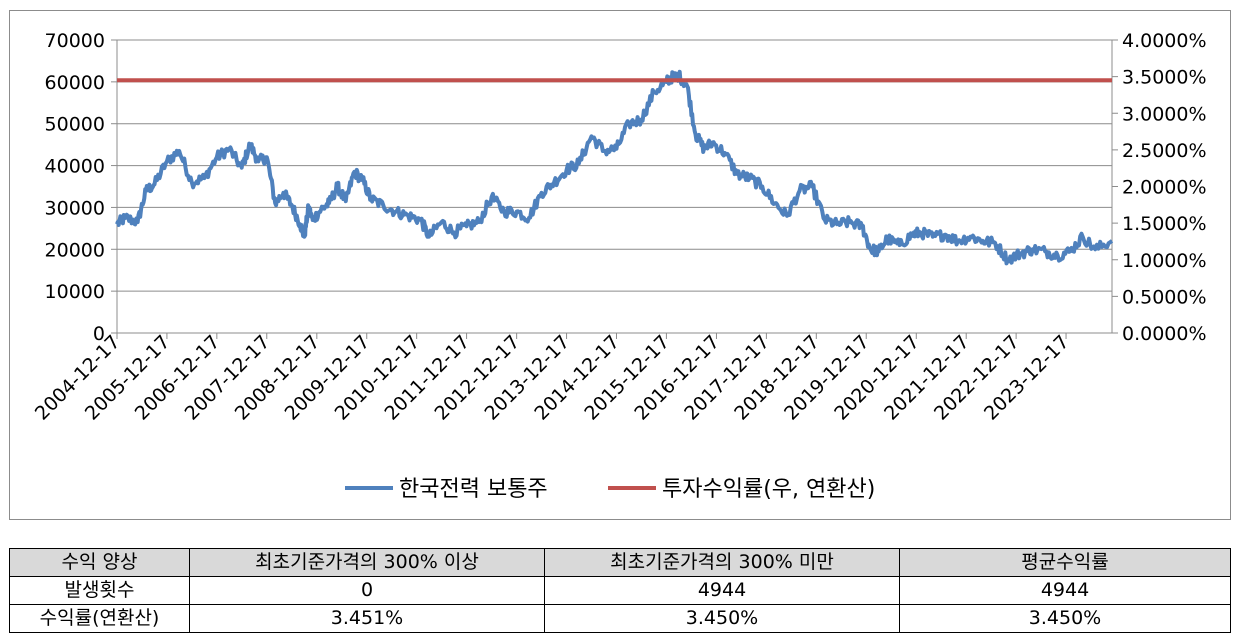  I want to click on y2-tick-label: 0.0000%, so click(1164, 334).